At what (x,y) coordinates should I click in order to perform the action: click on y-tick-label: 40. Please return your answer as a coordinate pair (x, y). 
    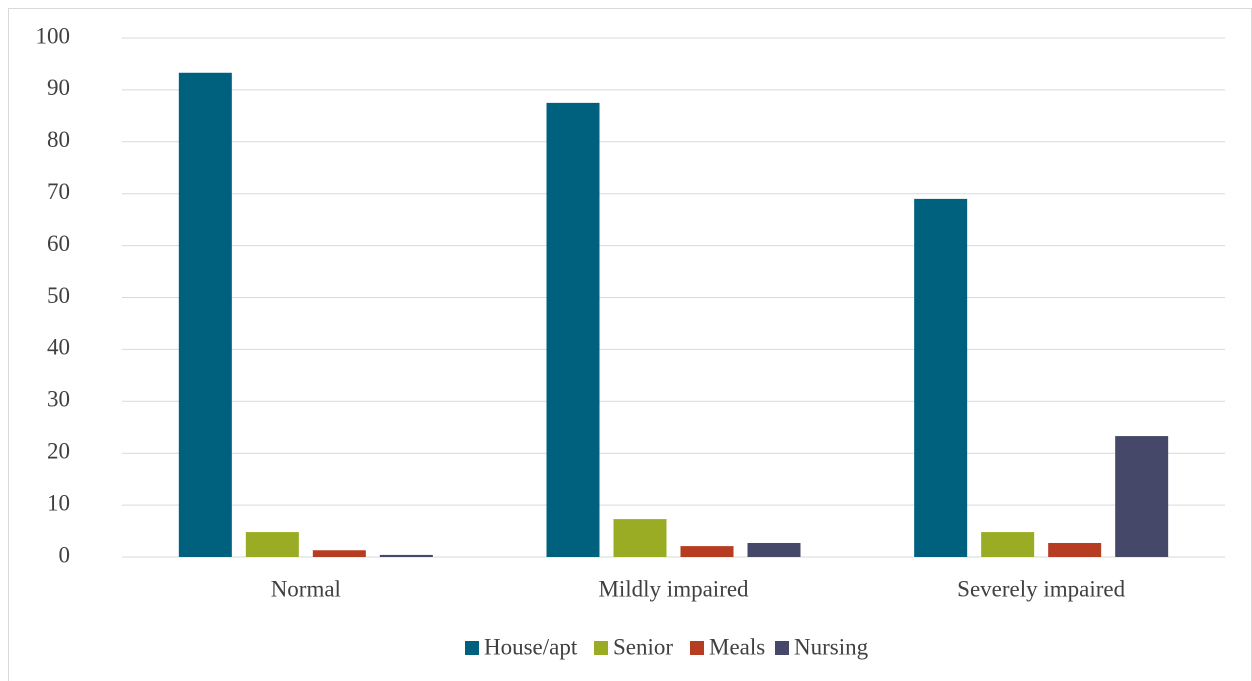
    Looking at the image, I should click on (58, 347).